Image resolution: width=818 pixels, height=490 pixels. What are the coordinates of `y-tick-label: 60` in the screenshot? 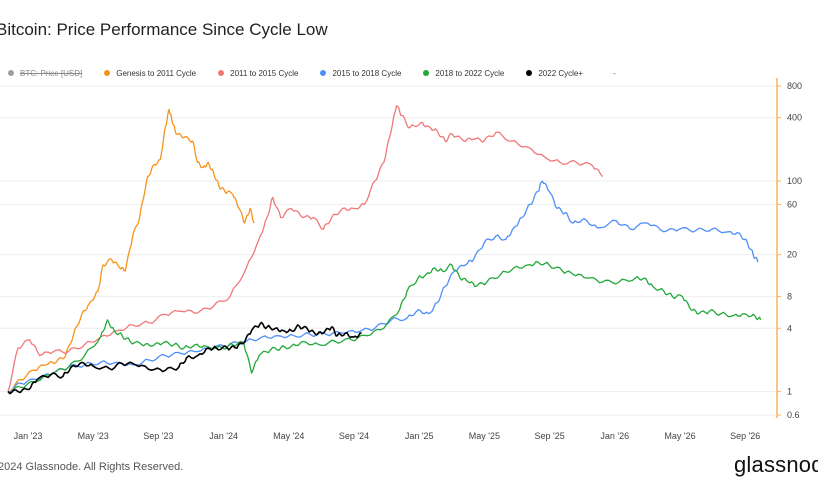 It's located at (792, 204).